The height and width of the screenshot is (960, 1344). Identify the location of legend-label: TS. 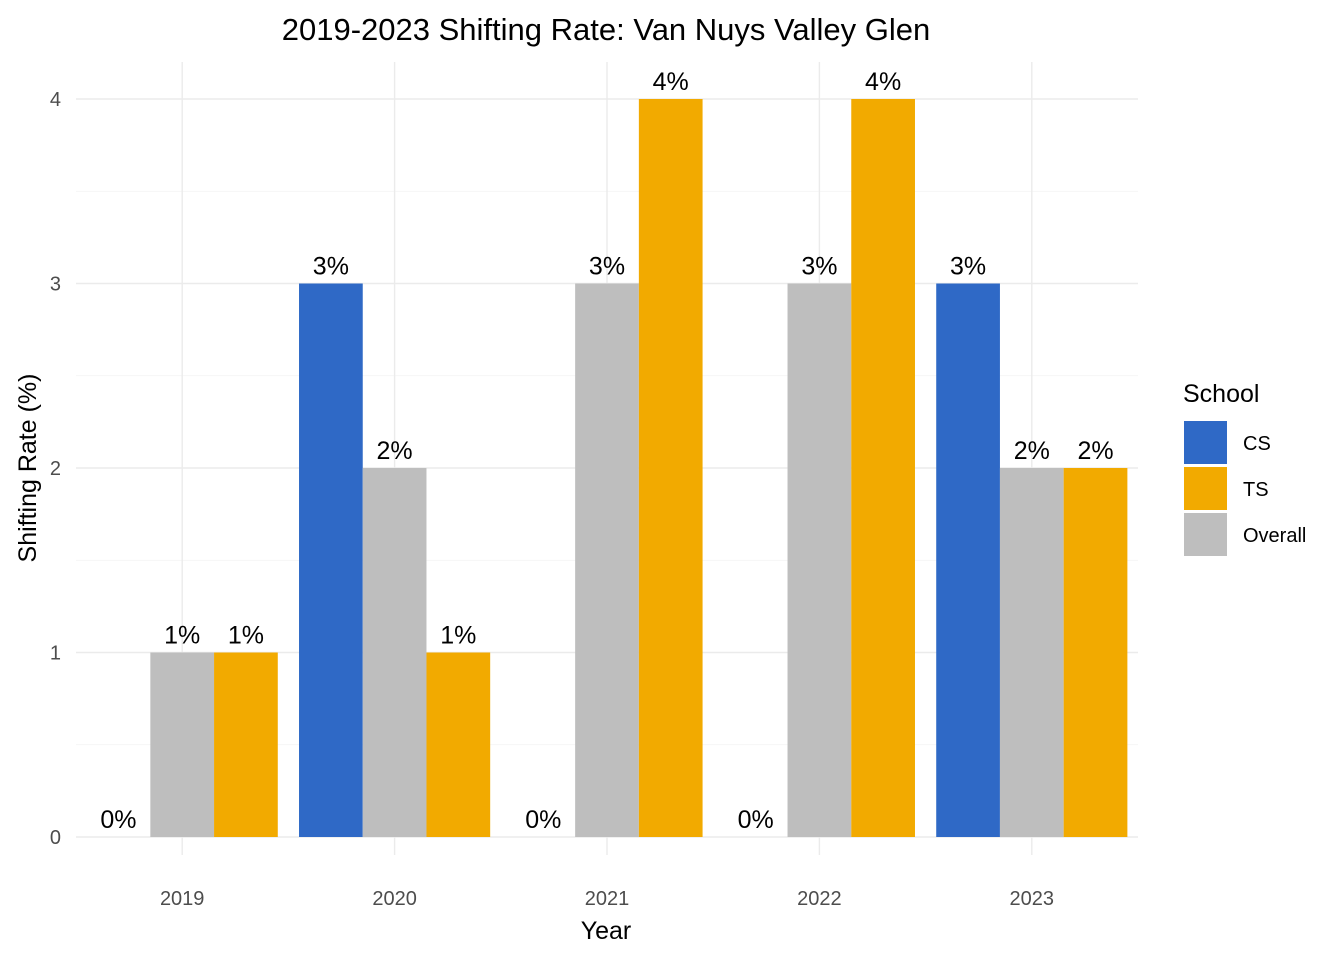
(1256, 490).